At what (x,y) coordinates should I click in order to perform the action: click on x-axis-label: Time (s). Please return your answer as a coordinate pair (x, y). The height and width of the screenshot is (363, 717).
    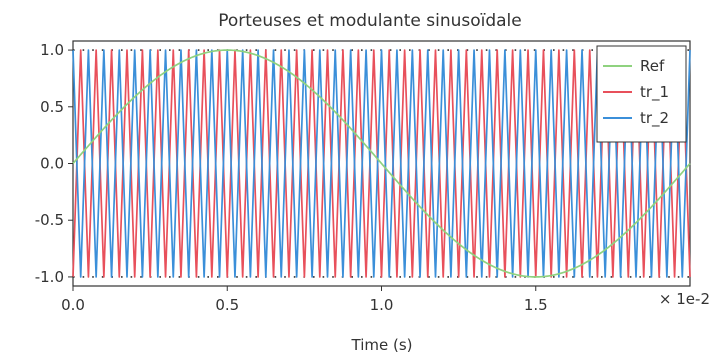
    Looking at the image, I should click on (382, 345).